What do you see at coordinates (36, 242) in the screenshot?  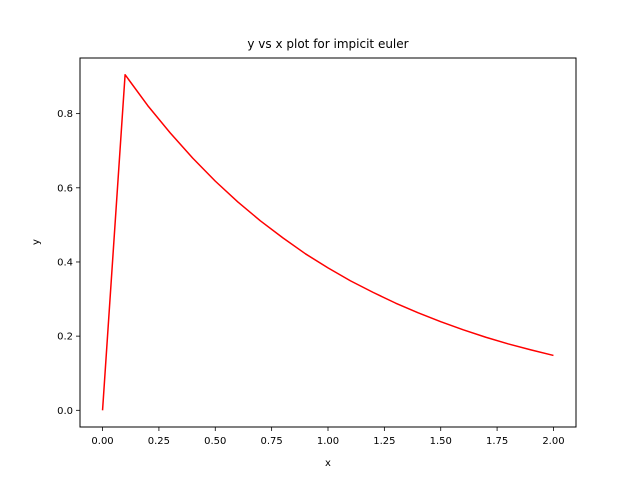 I see `y-axis-label: y` at bounding box center [36, 242].